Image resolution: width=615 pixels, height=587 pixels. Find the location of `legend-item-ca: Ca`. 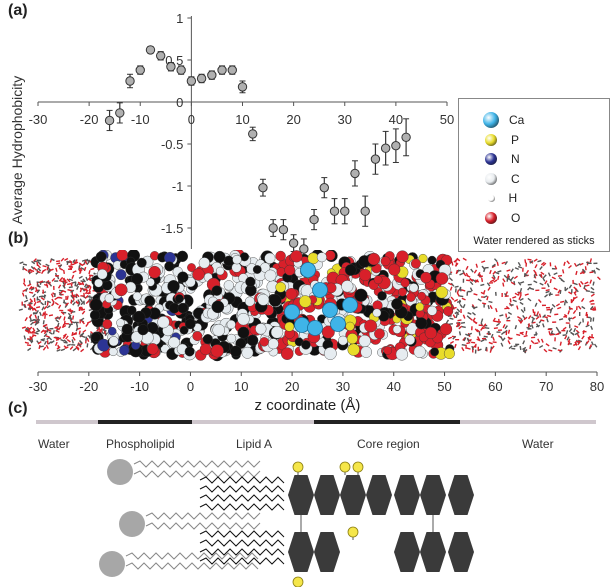

legend-item-ca: Ca is located at coordinates (503, 120).